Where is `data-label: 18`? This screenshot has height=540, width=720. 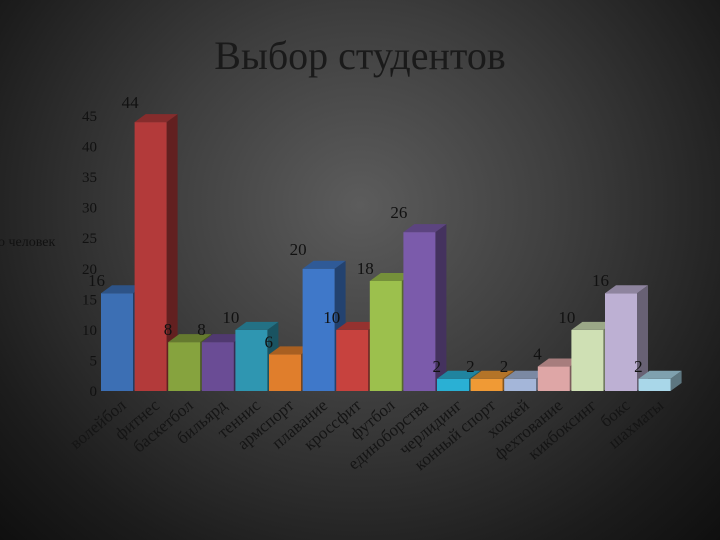
data-label: 18 is located at coordinates (365, 268).